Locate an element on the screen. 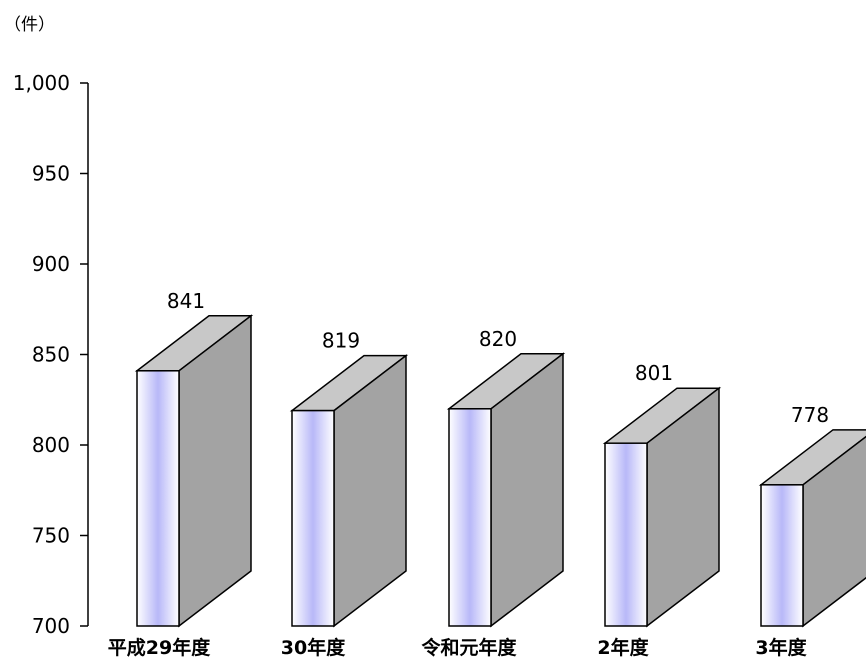  y-tick-label: 800 is located at coordinates (51, 445).